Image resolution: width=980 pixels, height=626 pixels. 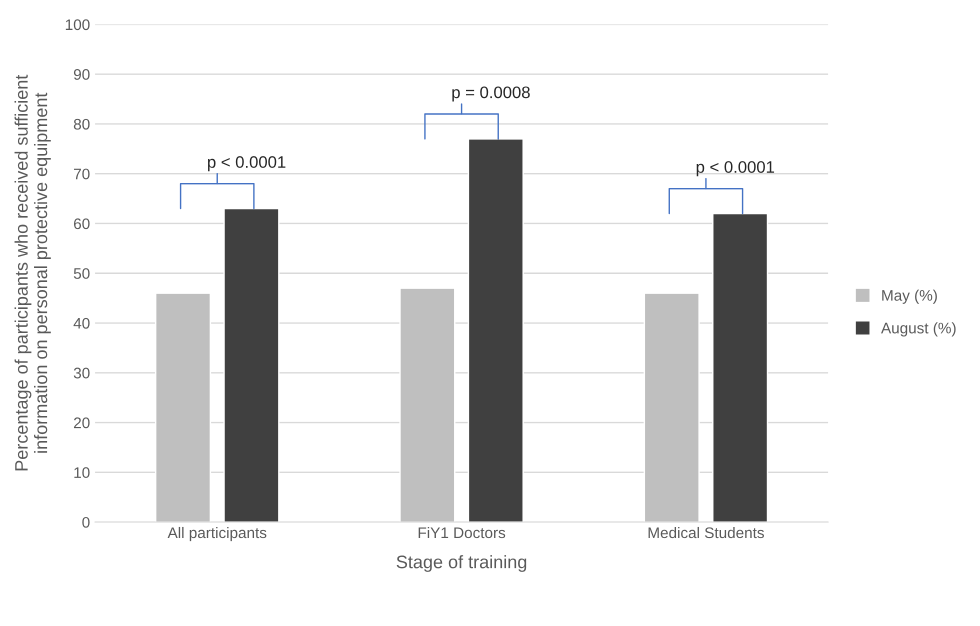 I want to click on y-tick-label: 90, so click(x=82, y=74).